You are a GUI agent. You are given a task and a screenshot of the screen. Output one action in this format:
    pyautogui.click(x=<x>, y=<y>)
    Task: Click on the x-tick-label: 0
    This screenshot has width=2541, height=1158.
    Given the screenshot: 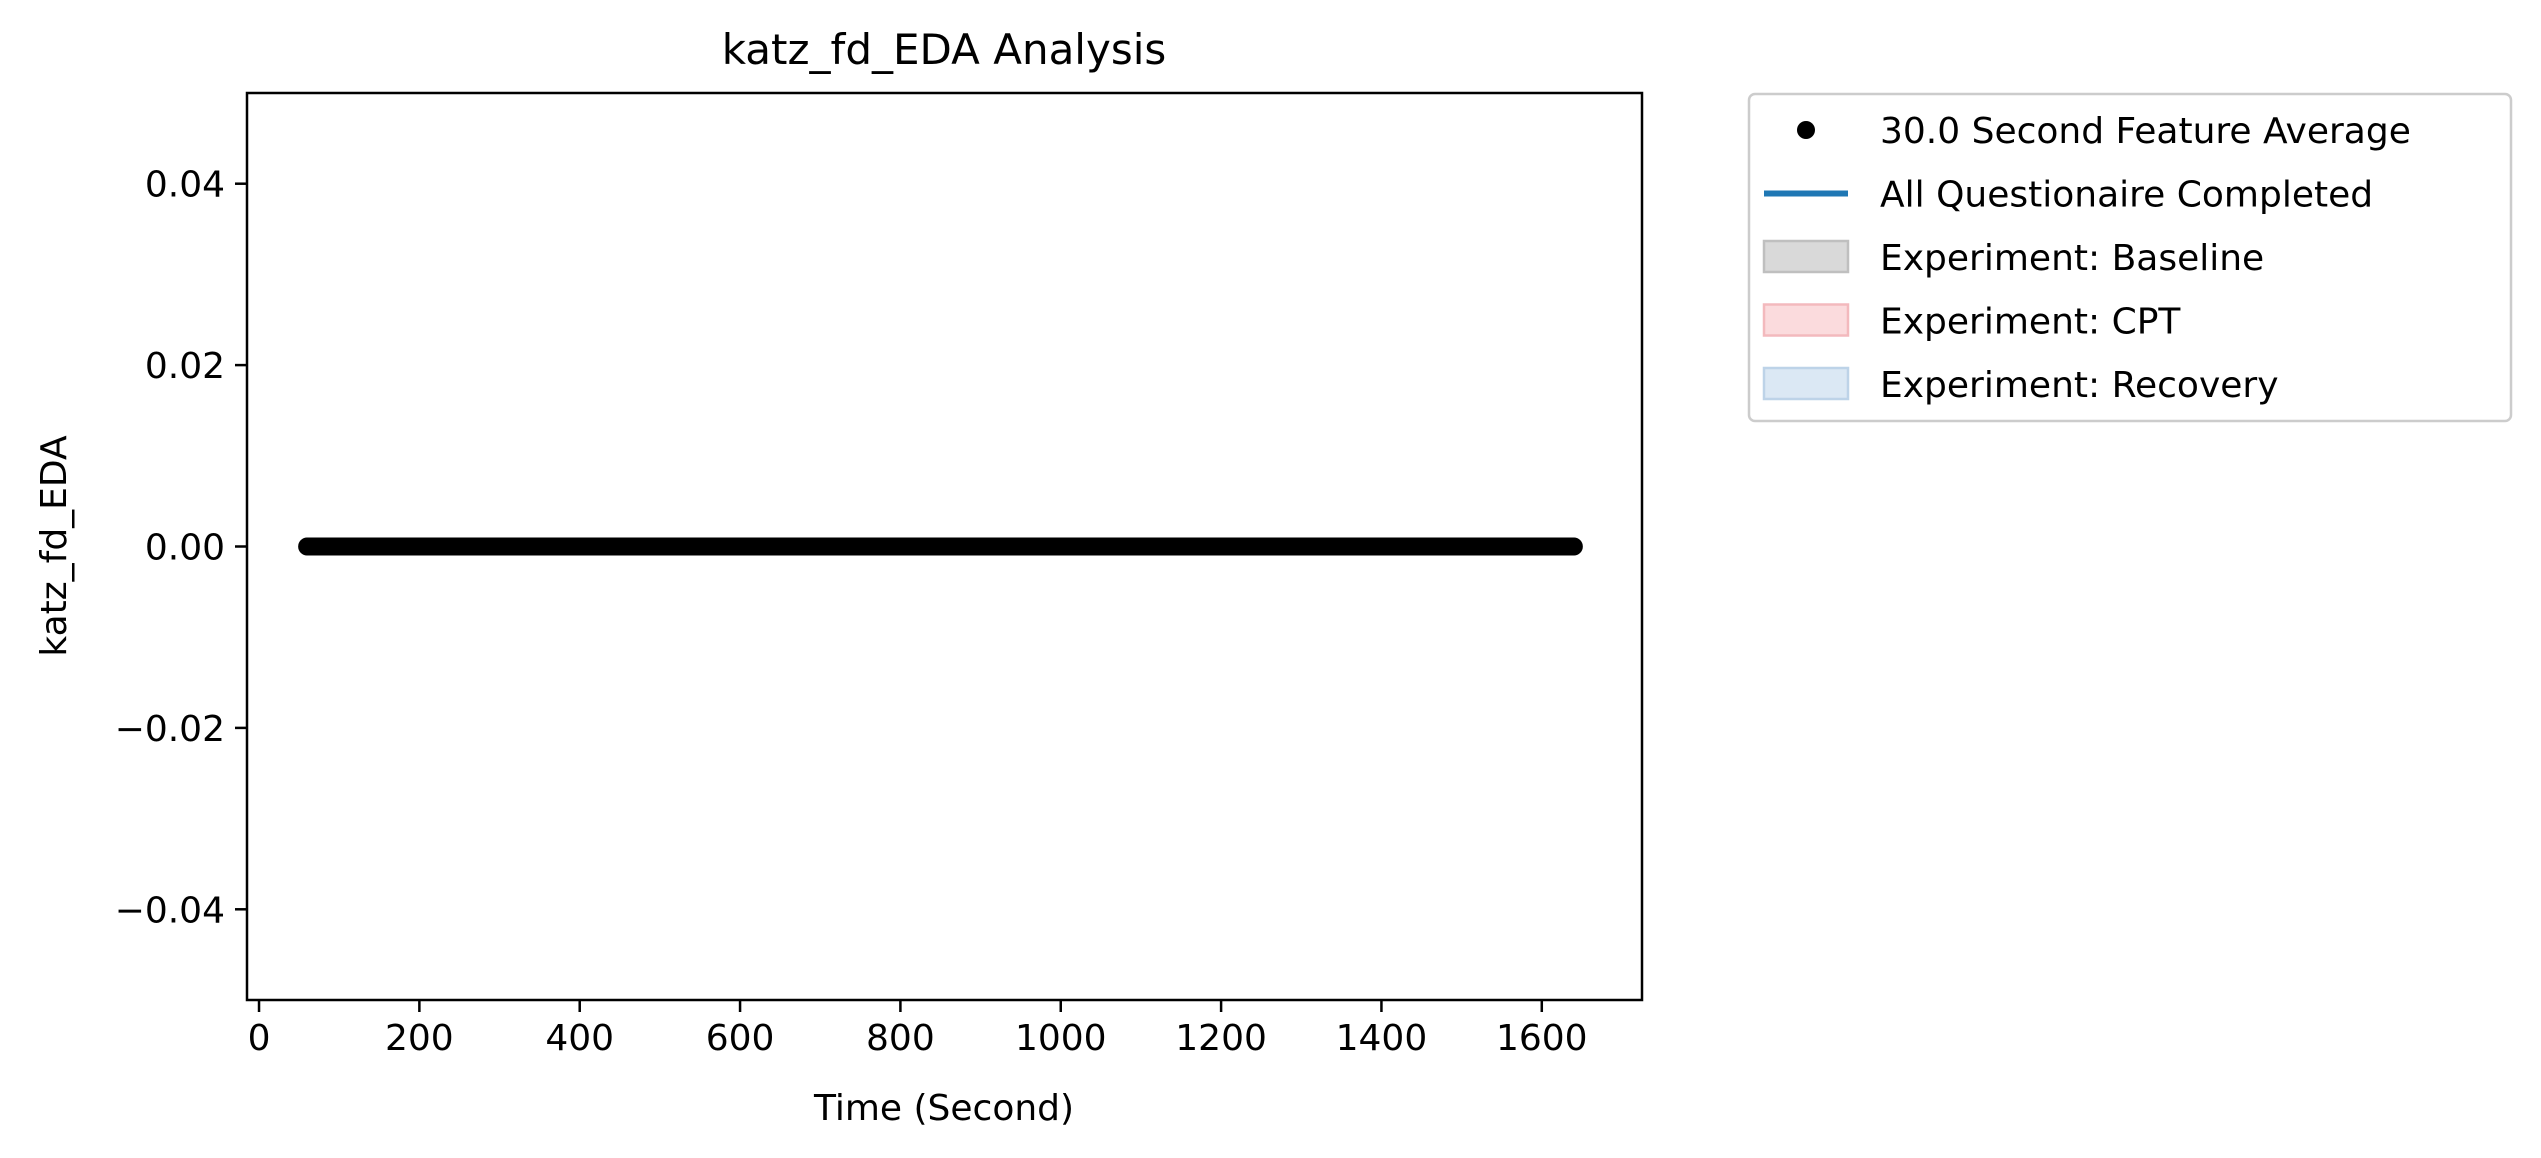 What is the action you would take?
    pyautogui.click(x=259, y=1038)
    